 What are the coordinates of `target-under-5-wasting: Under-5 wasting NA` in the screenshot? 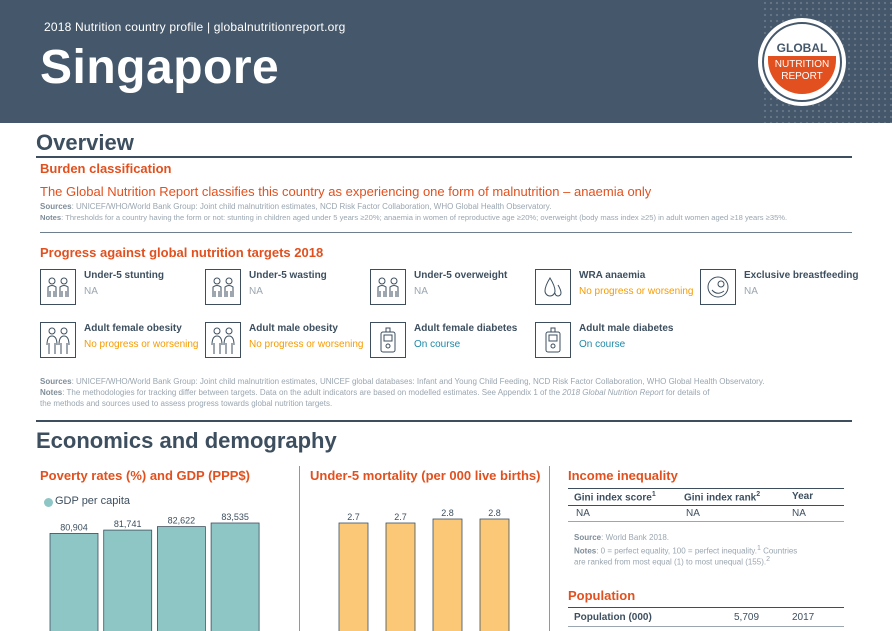 It's located at (285, 288).